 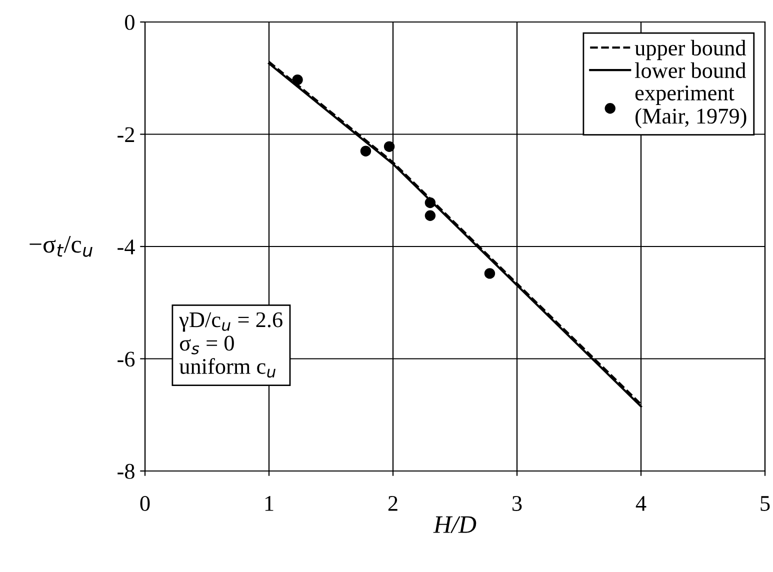 I want to click on y-tick-label: 0, so click(x=129, y=22).